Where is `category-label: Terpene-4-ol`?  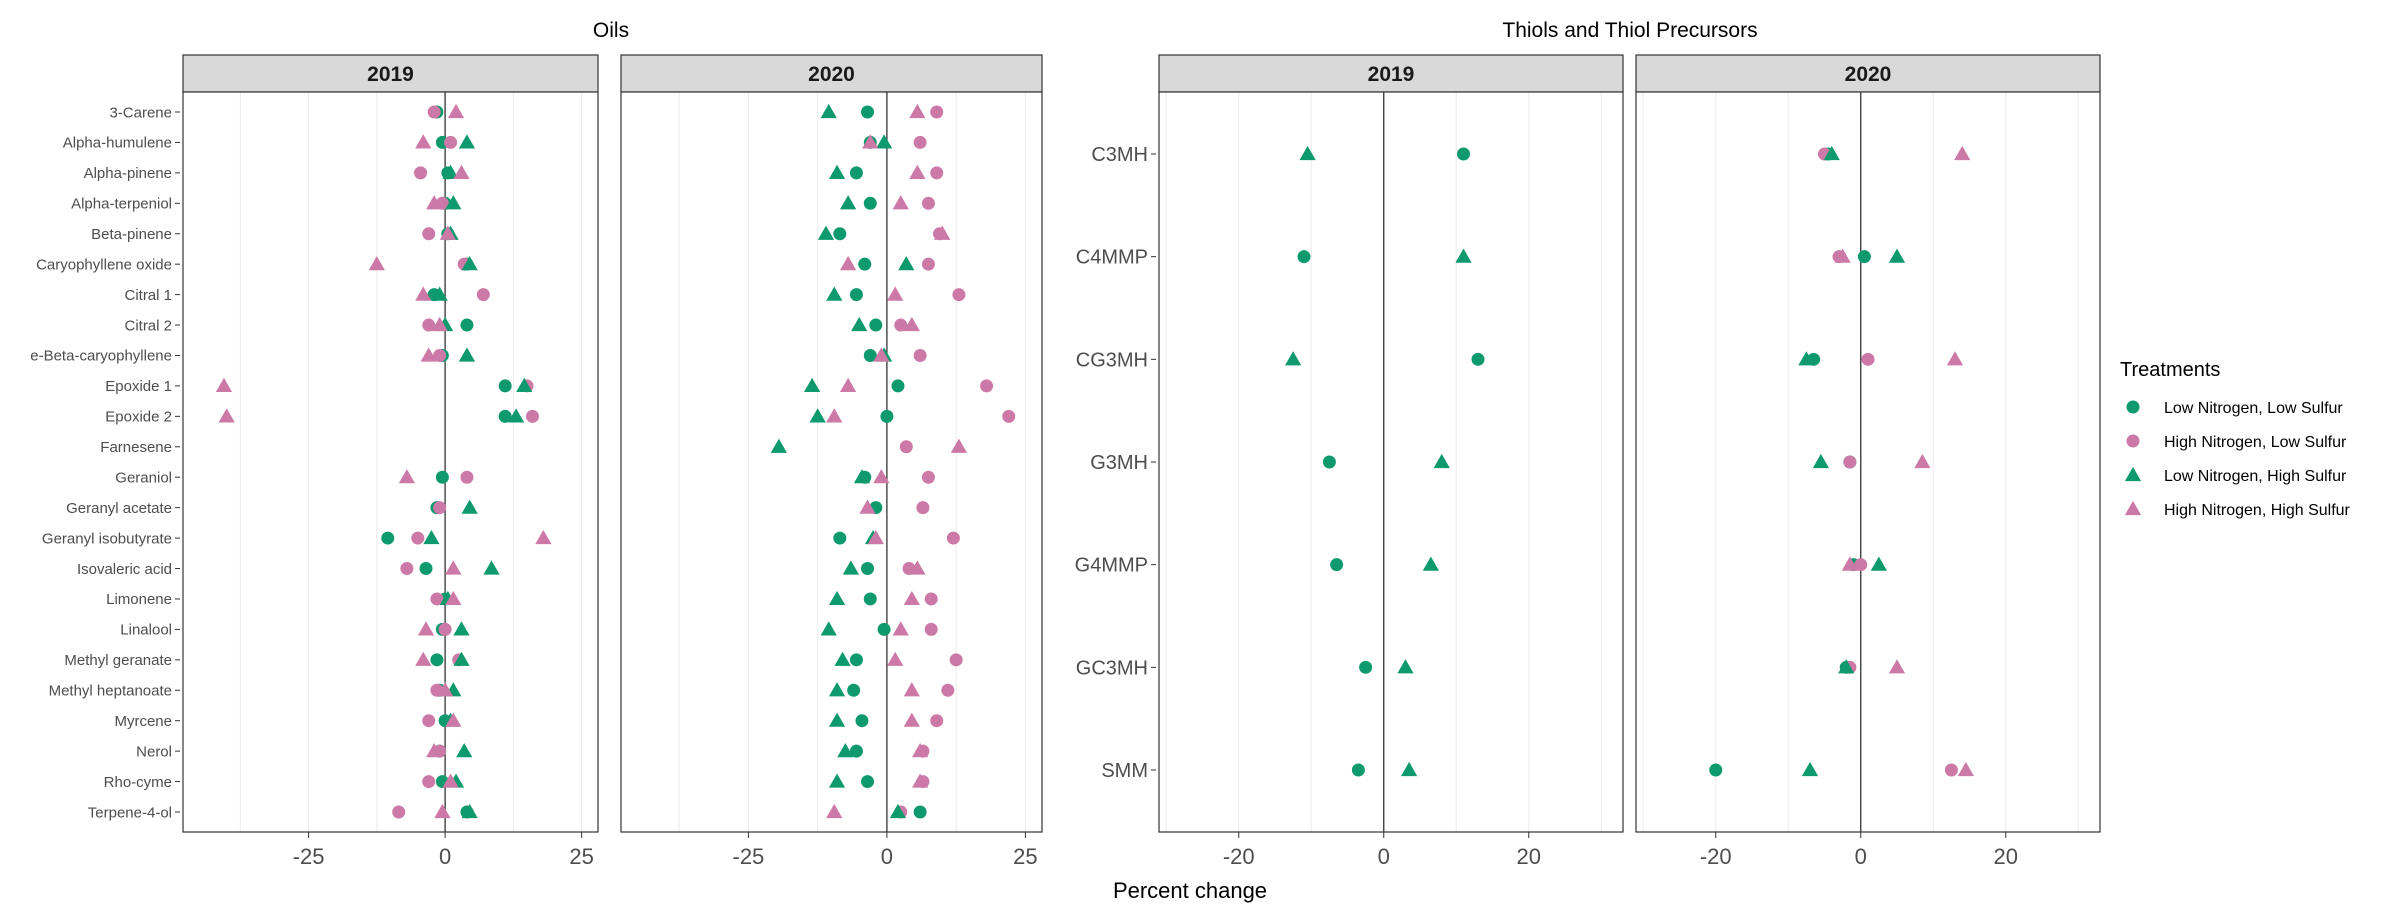 category-label: Terpene-4-ol is located at coordinates (130, 812).